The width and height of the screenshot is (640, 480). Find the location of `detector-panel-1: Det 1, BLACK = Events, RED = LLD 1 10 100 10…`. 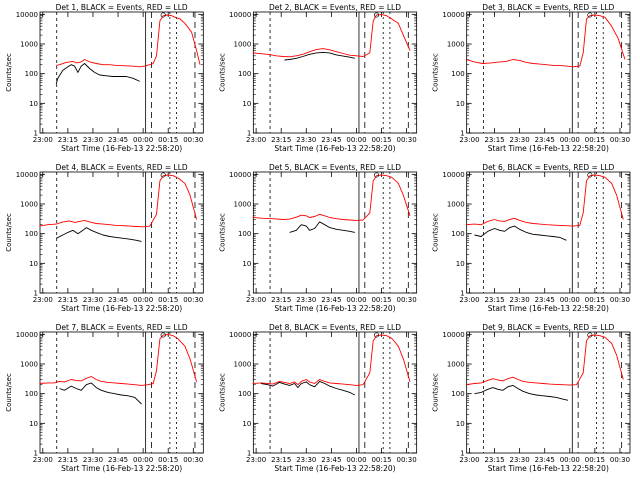

detector-panel-1: Det 1, BLACK = Events, RED = LLD 1 10 100 10… is located at coordinates (104, 78).